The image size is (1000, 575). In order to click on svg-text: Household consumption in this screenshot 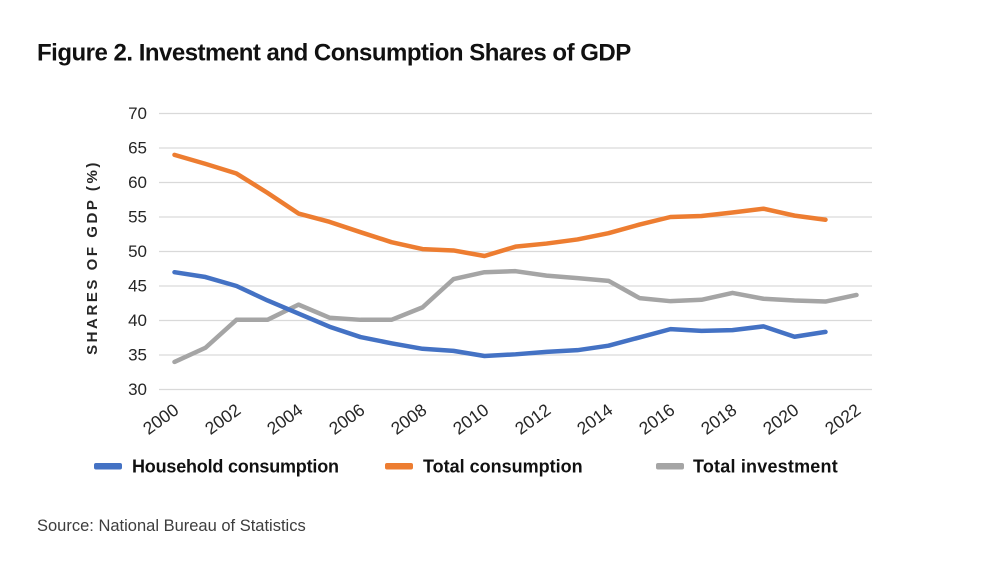, I will do `click(235, 467)`.